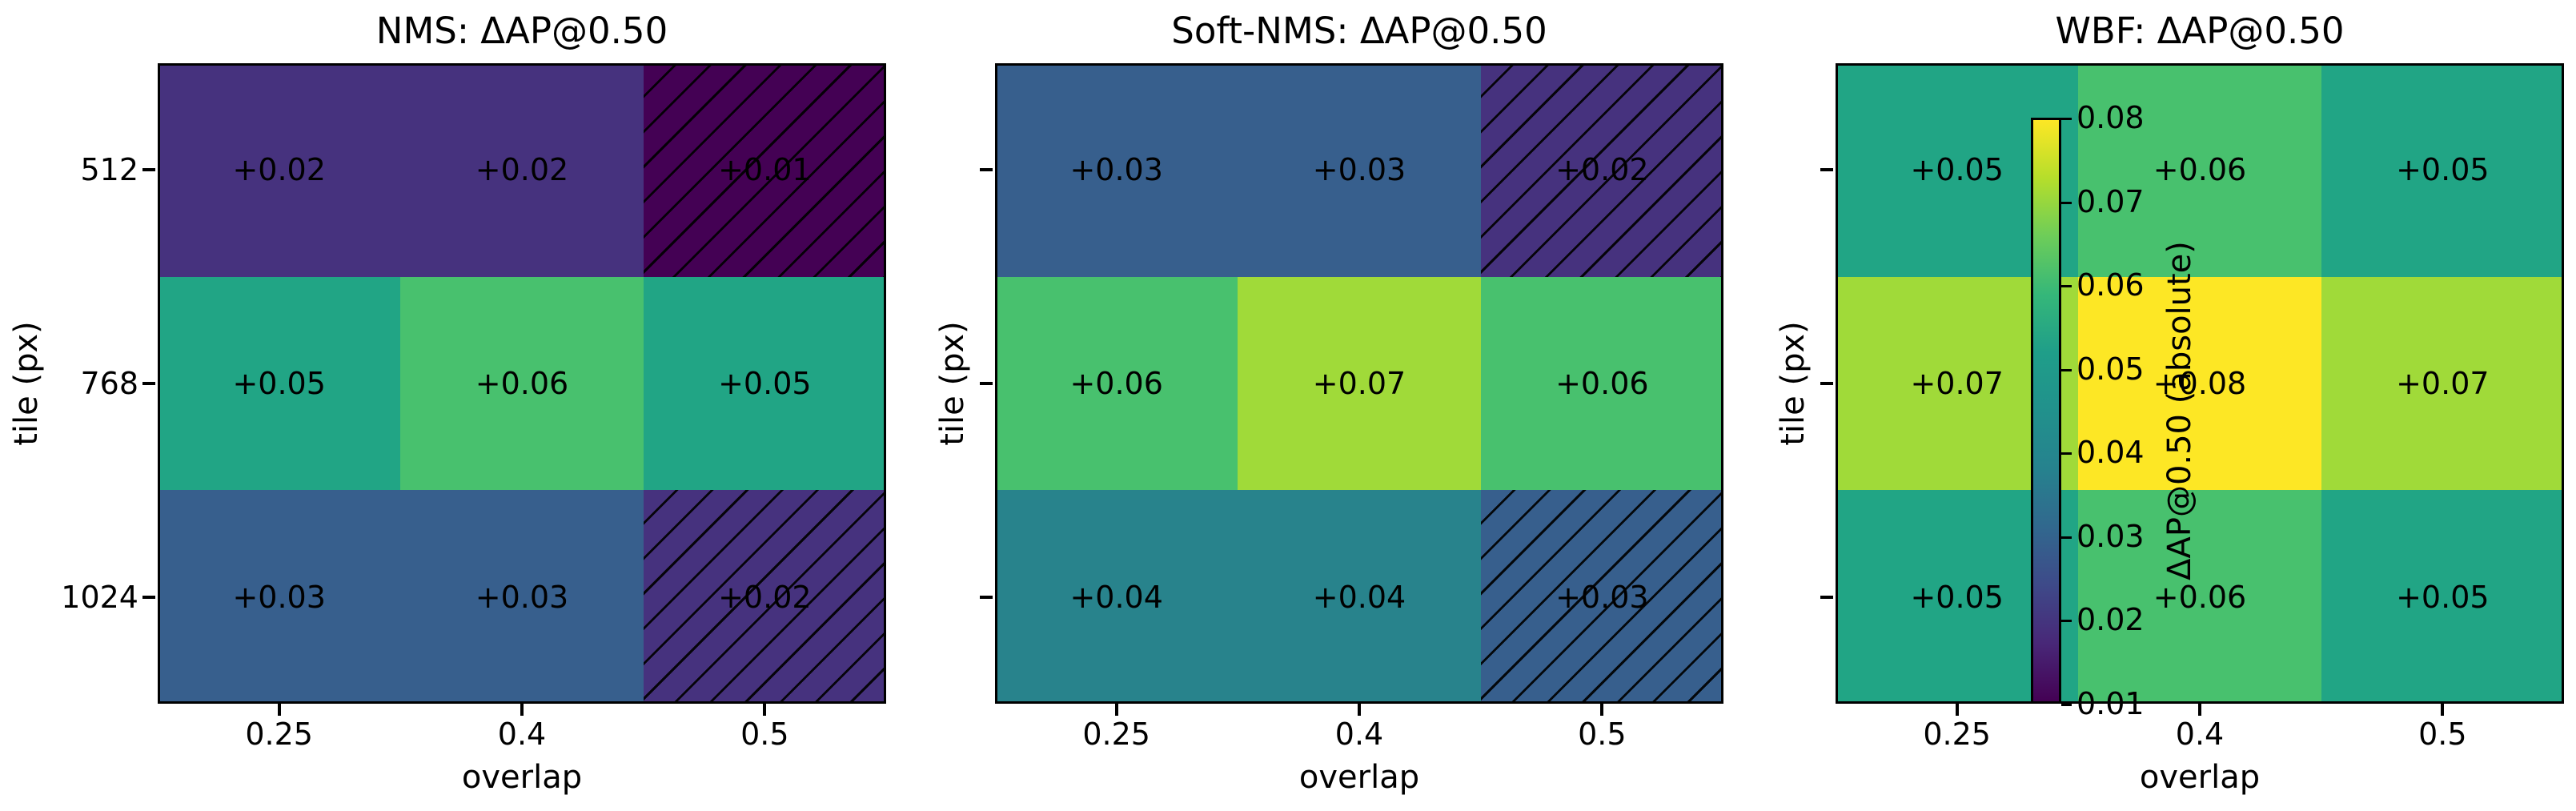 This screenshot has height=811, width=2576. Describe the element at coordinates (109, 383) in the screenshot. I see `y-tick-label: 768` at that location.